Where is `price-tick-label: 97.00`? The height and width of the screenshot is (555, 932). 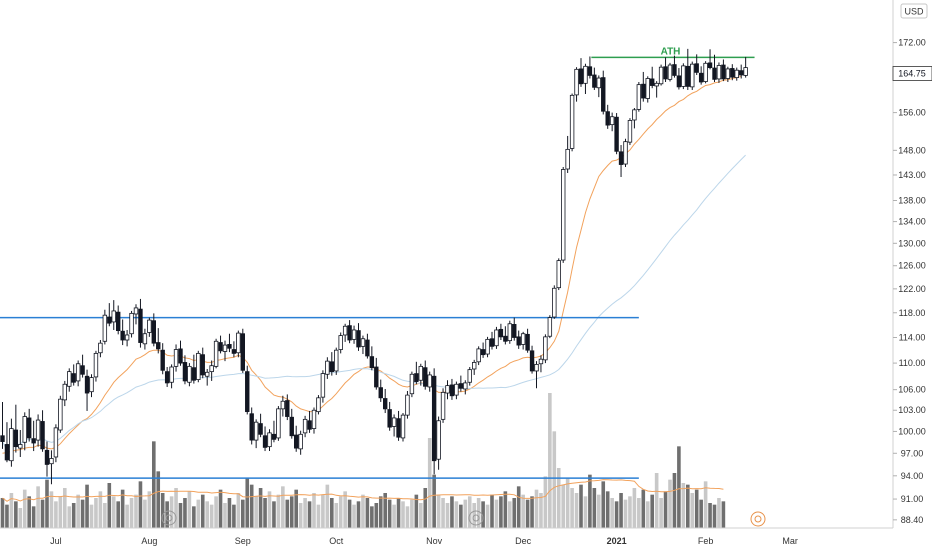
price-tick-label: 97.00 is located at coordinates (912, 453).